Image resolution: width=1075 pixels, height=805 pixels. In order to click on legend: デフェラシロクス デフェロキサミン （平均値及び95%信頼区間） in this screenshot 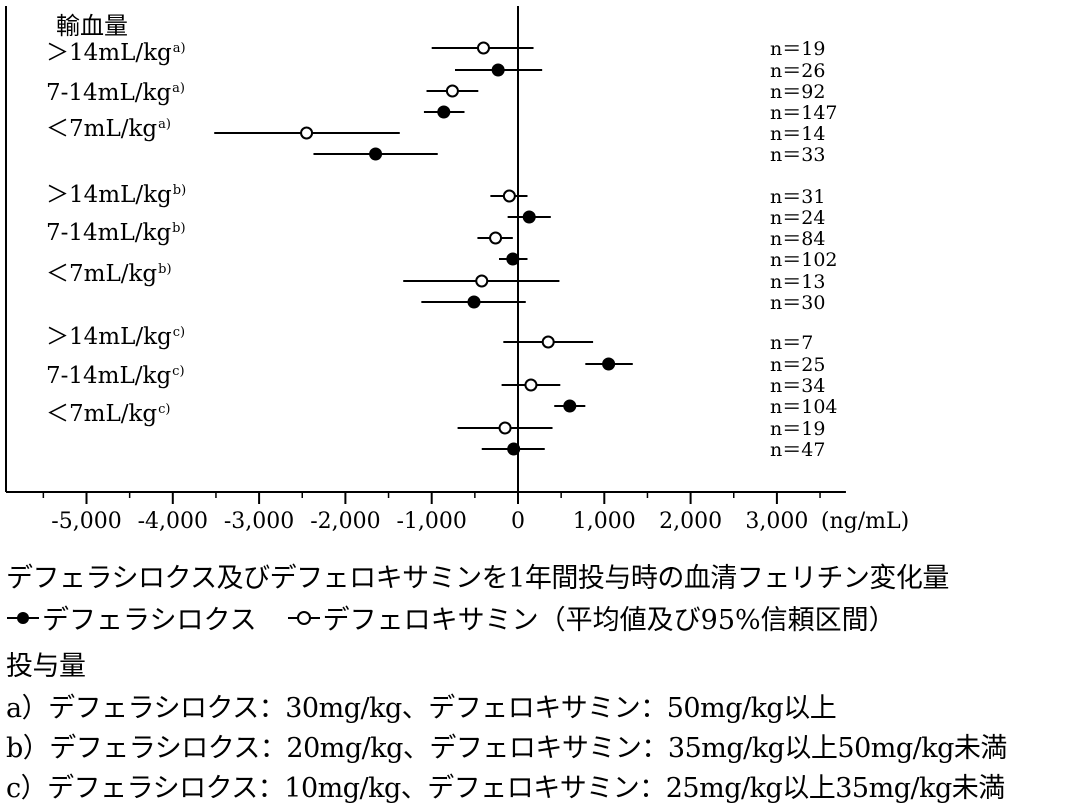, I will do `click(451, 617)`.